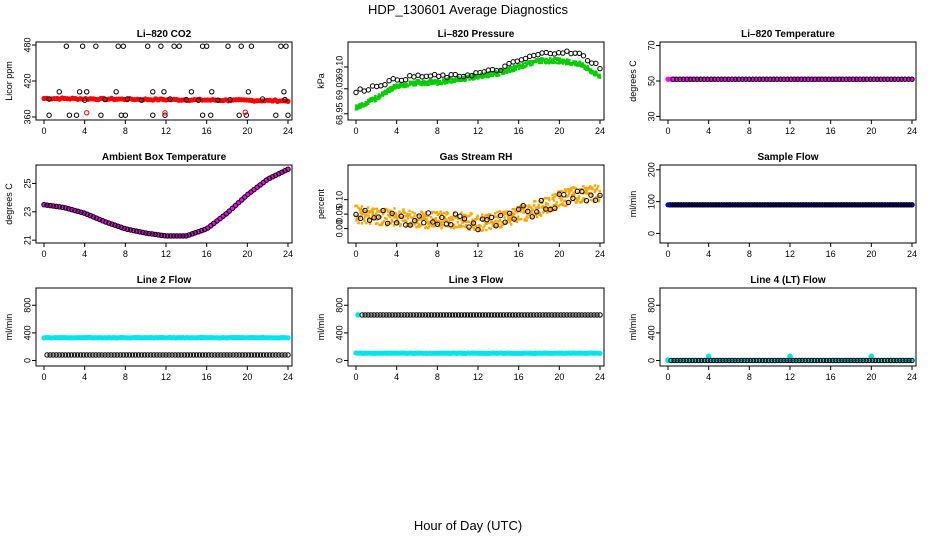  I want to click on series-cyan, so click(166, 337).